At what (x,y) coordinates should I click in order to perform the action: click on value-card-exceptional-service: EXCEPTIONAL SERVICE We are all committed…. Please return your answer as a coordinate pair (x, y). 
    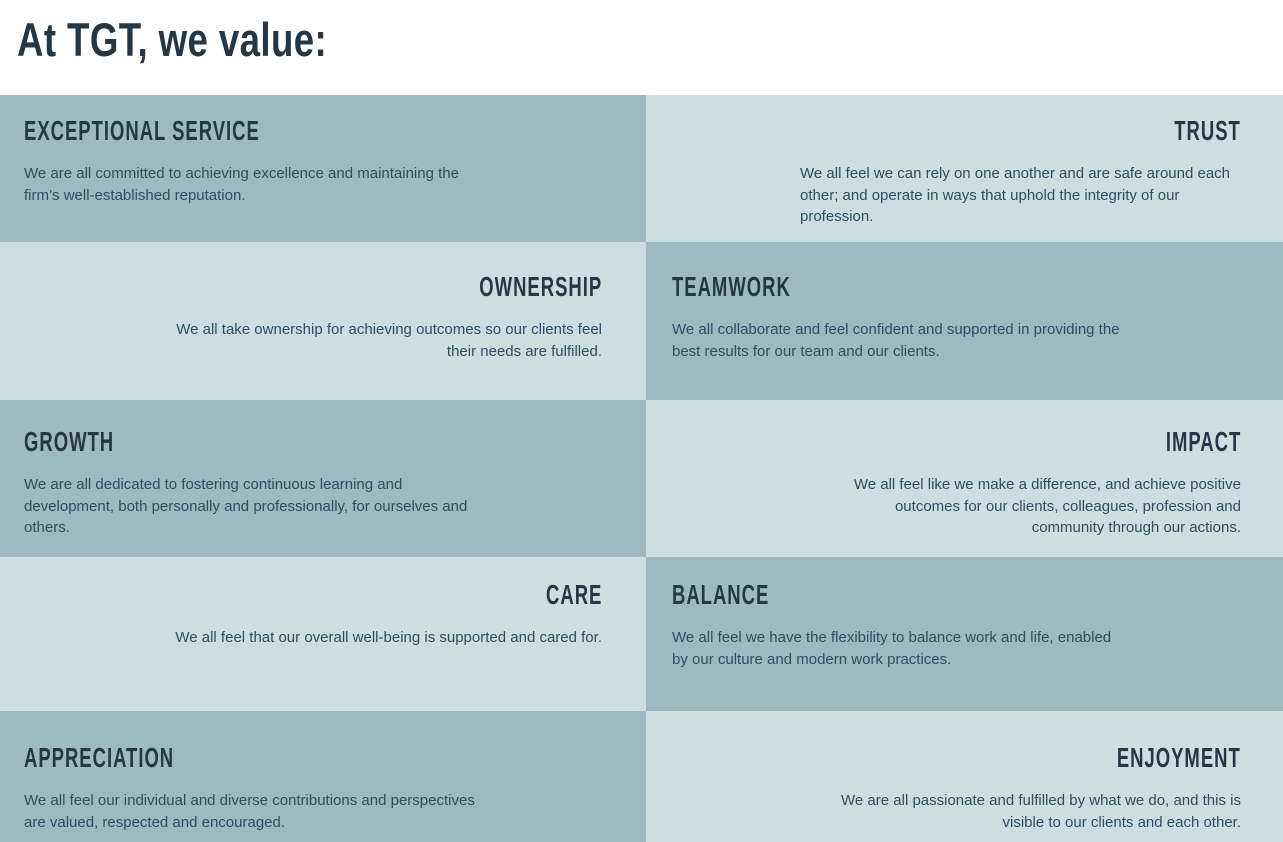
    Looking at the image, I should click on (323, 168).